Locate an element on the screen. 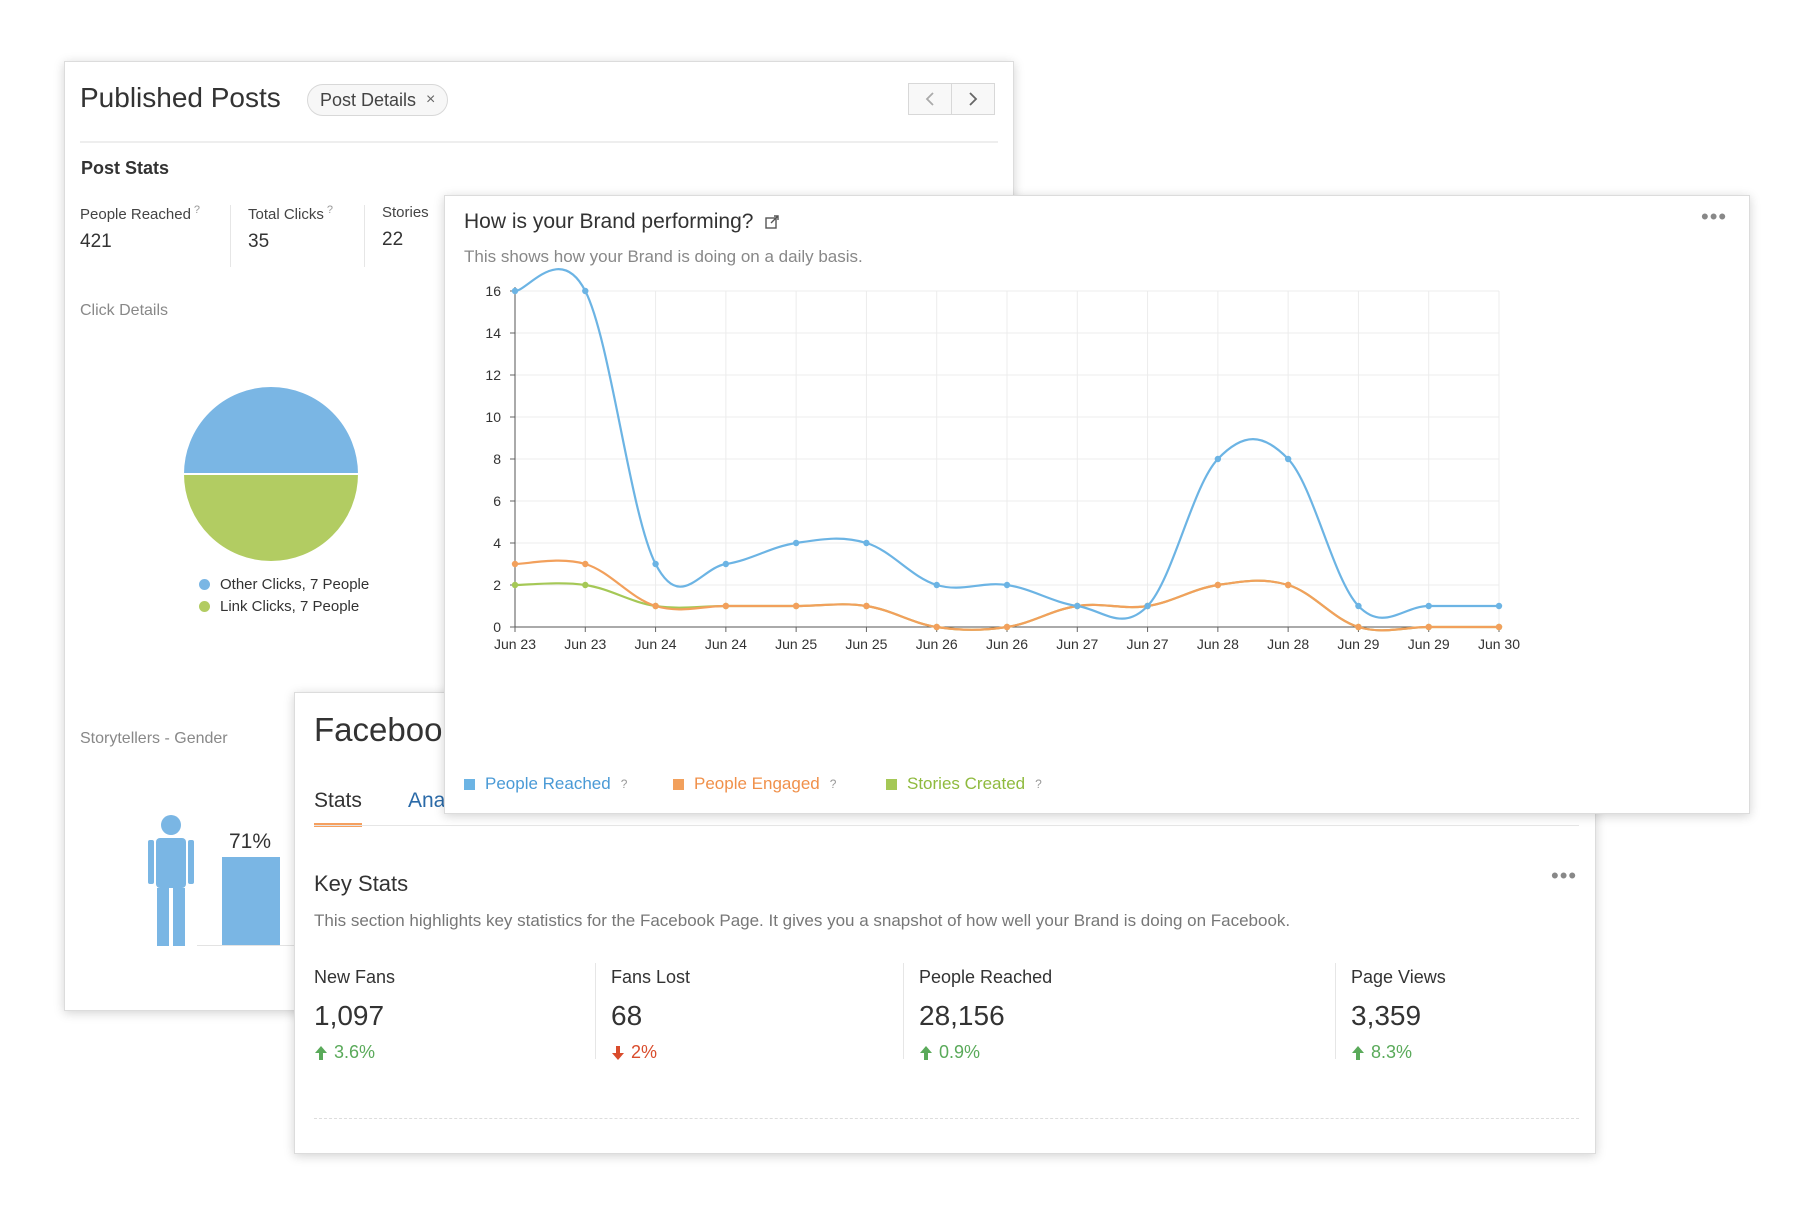 Image resolution: width=1800 pixels, height=1206 pixels. y-tick-label: 4 is located at coordinates (497, 543).